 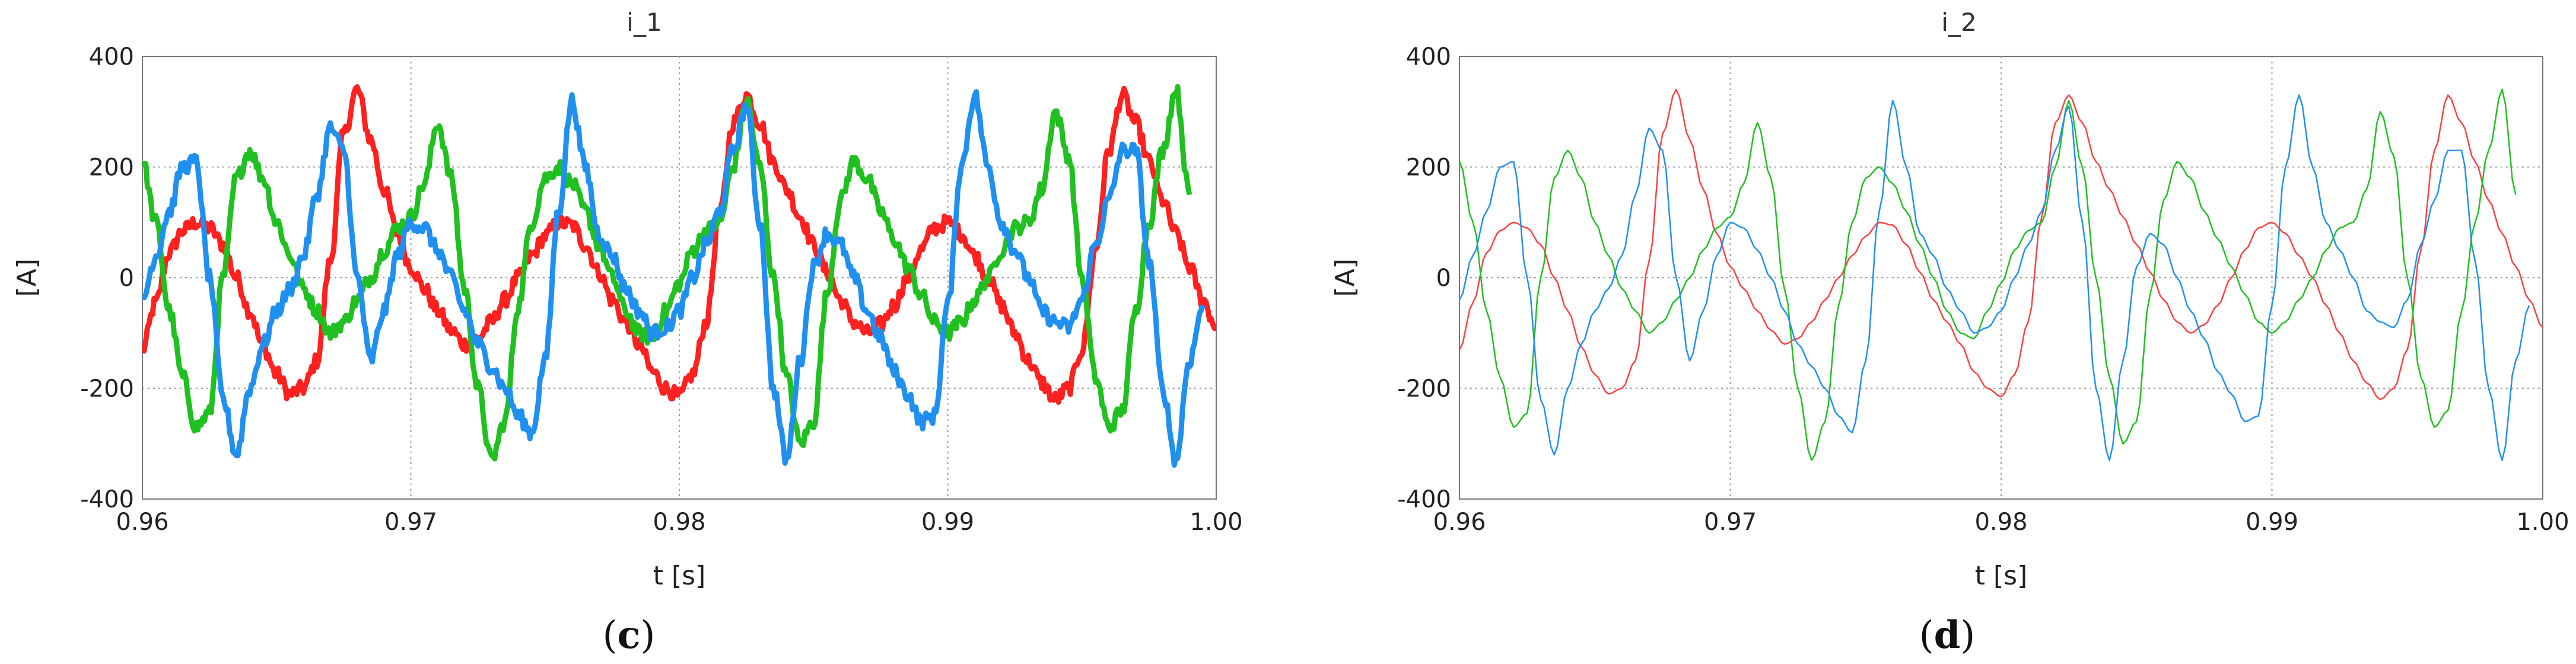 What do you see at coordinates (629, 635) in the screenshot?
I see `panel-caption: (c)` at bounding box center [629, 635].